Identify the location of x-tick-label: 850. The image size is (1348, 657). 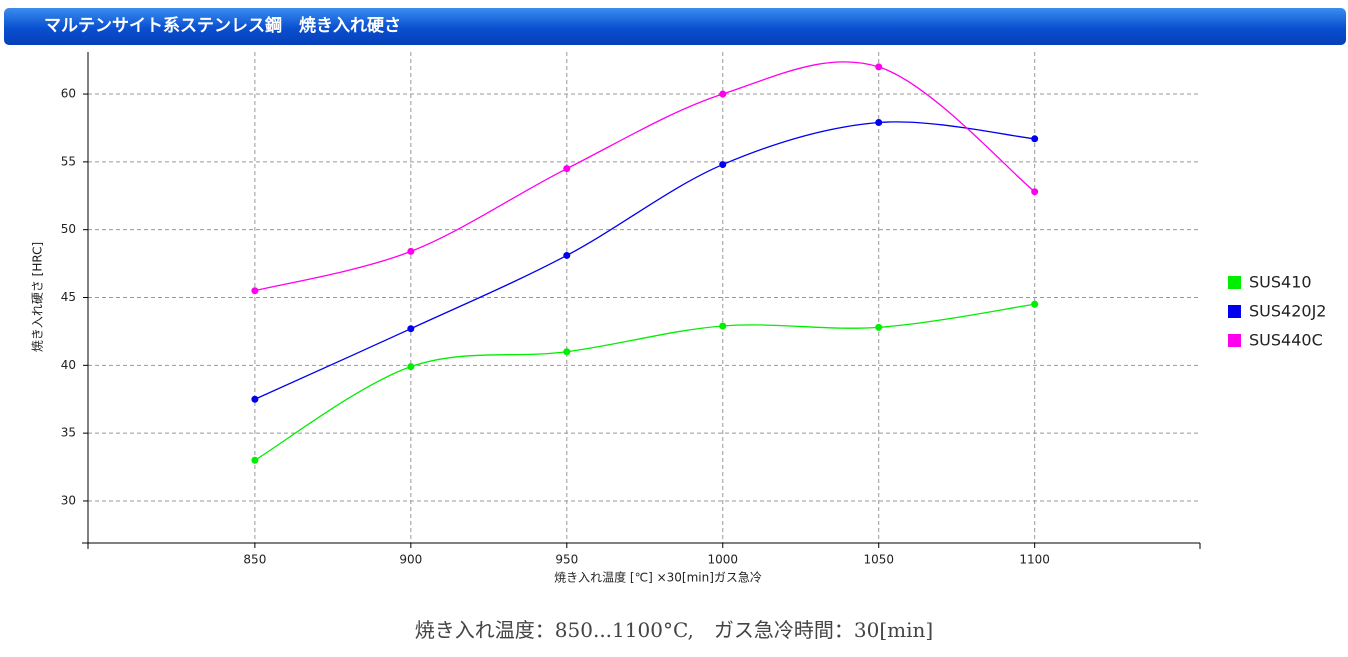
(254, 560).